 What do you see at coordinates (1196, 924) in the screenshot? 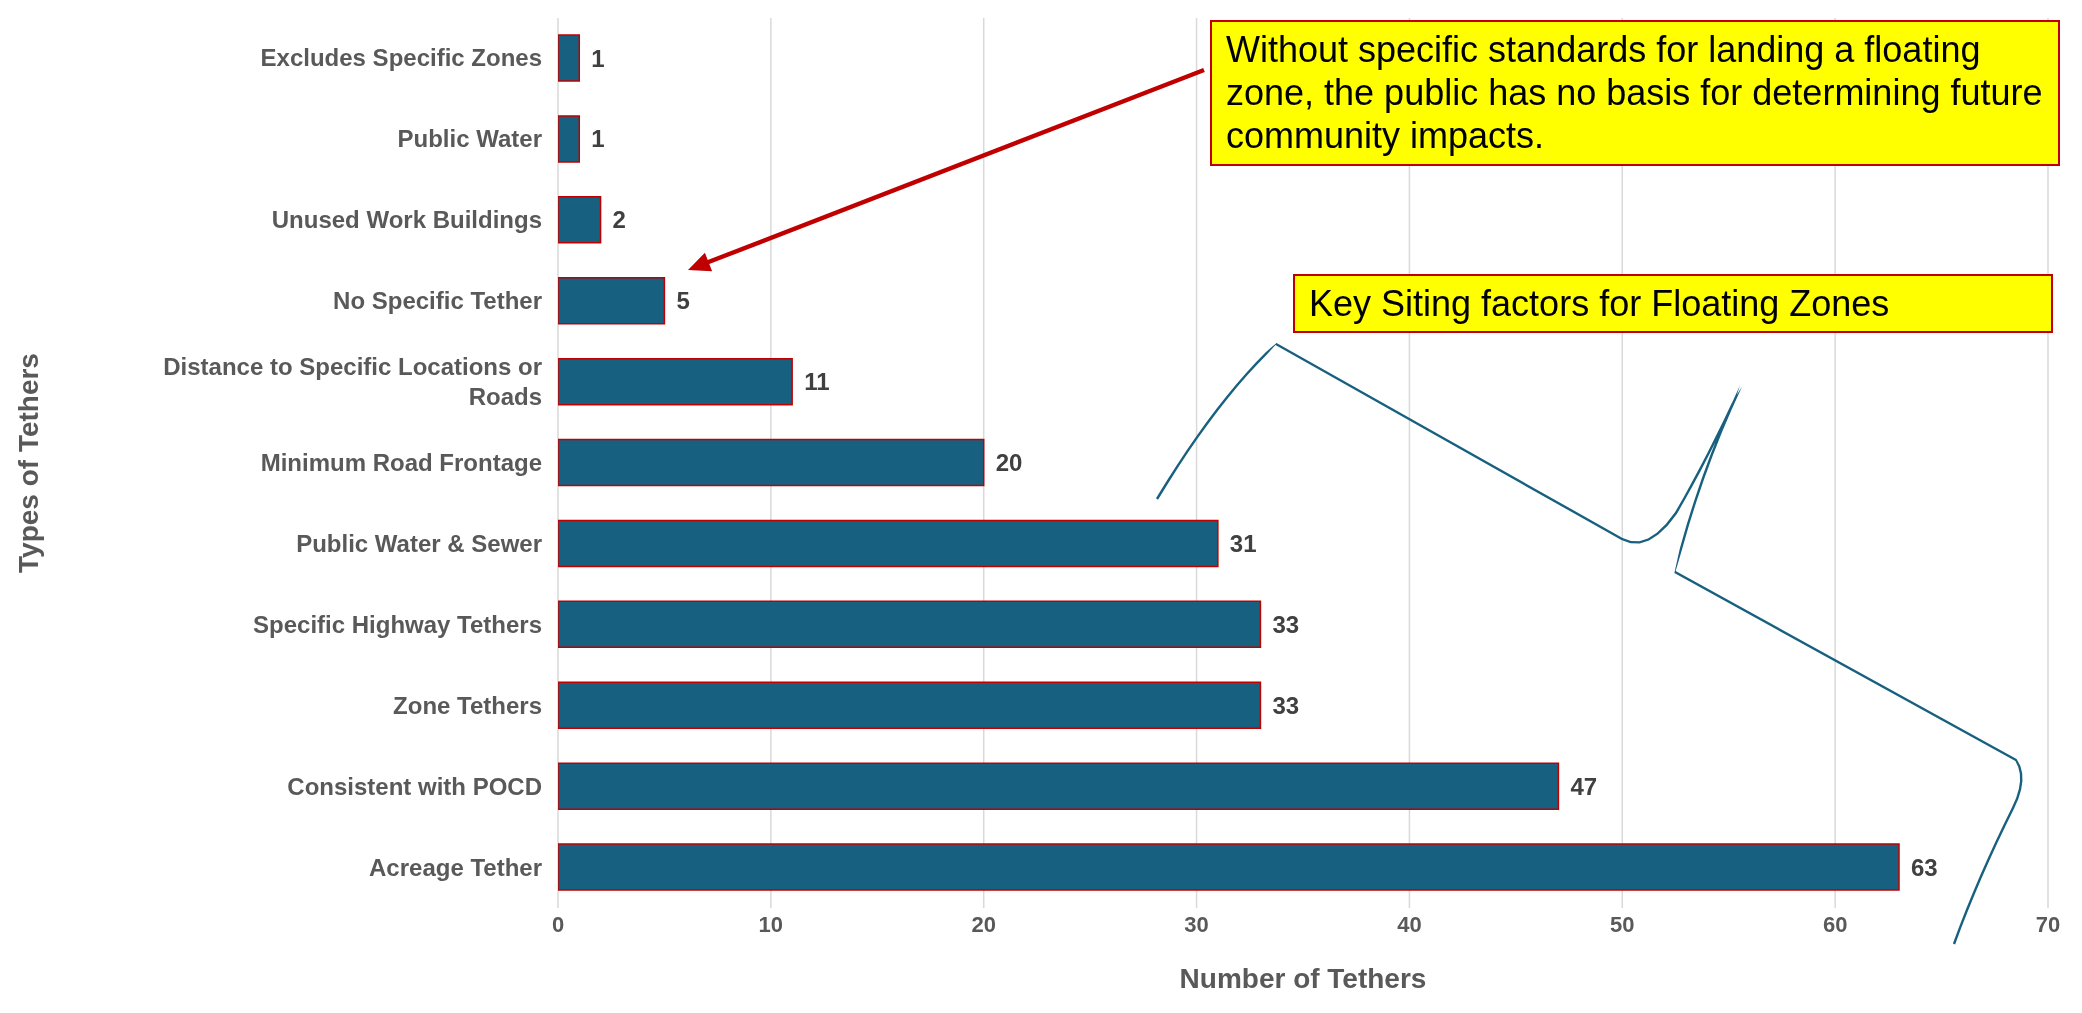
I see `x-tick-label: 30` at bounding box center [1196, 924].